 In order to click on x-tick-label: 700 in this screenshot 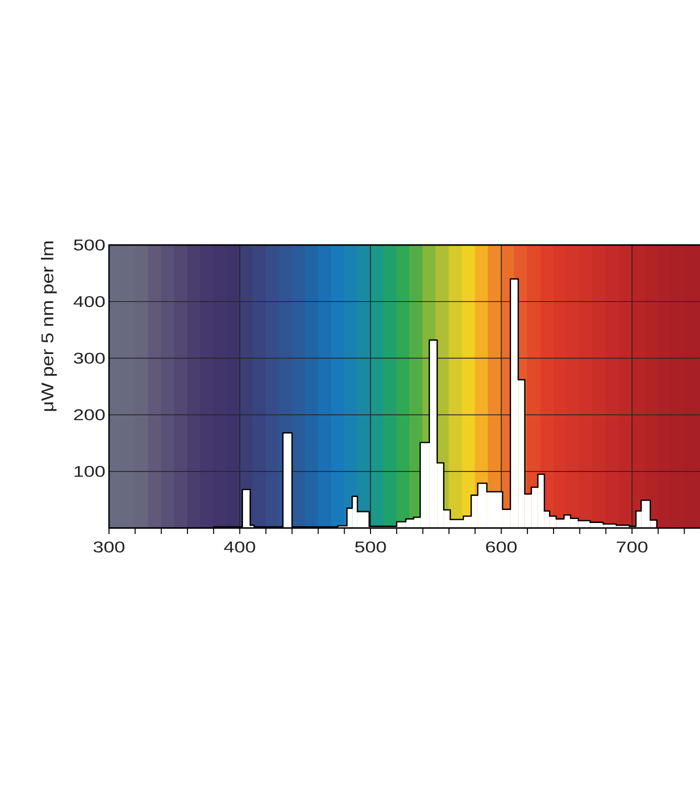, I will do `click(632, 547)`.